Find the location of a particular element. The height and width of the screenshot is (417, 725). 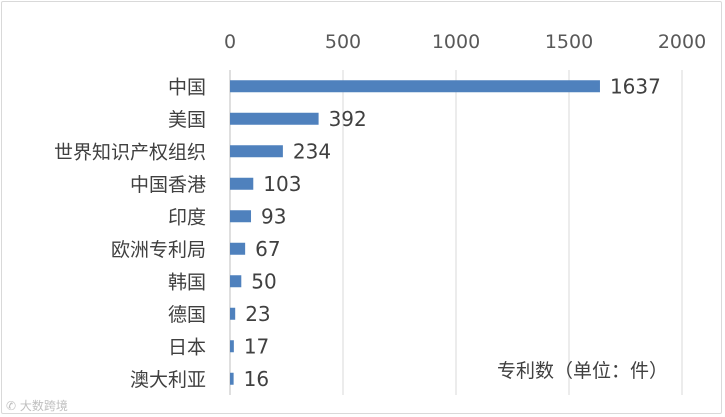

data-label: 1637 is located at coordinates (635, 86).